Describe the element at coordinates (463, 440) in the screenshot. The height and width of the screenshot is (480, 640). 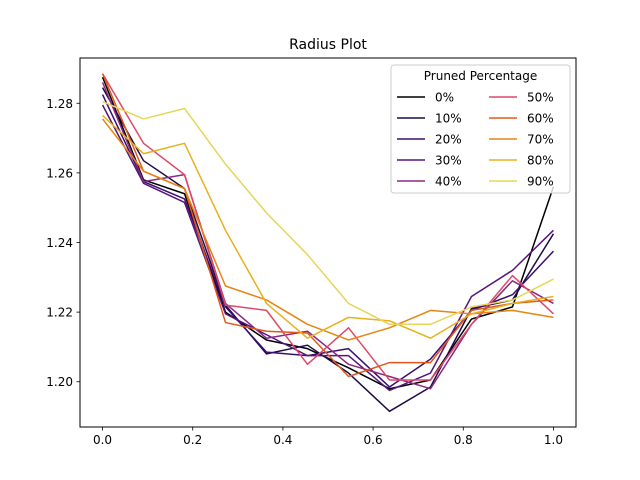
I see `x-tick-label: 0.8` at that location.